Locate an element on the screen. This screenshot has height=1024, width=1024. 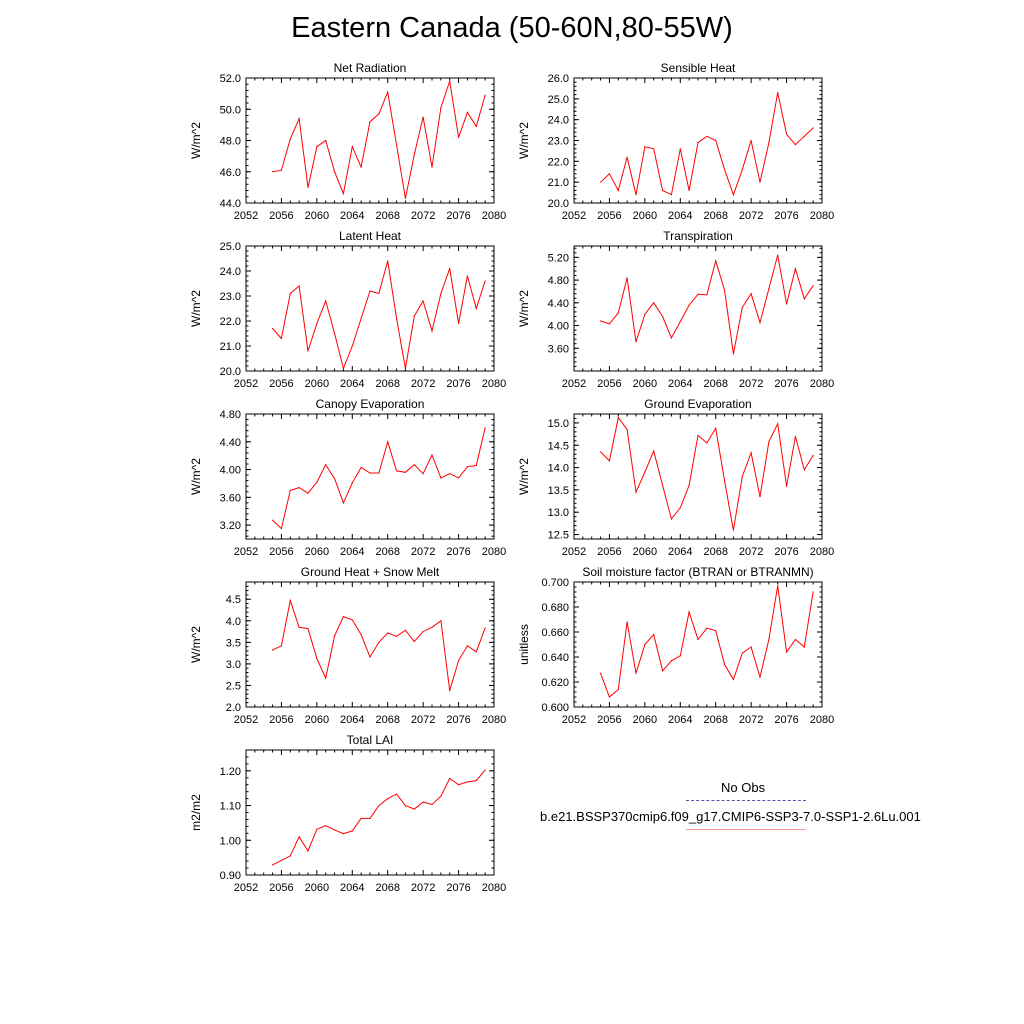
y-tick-label: 25.0 is located at coordinates (558, 100).